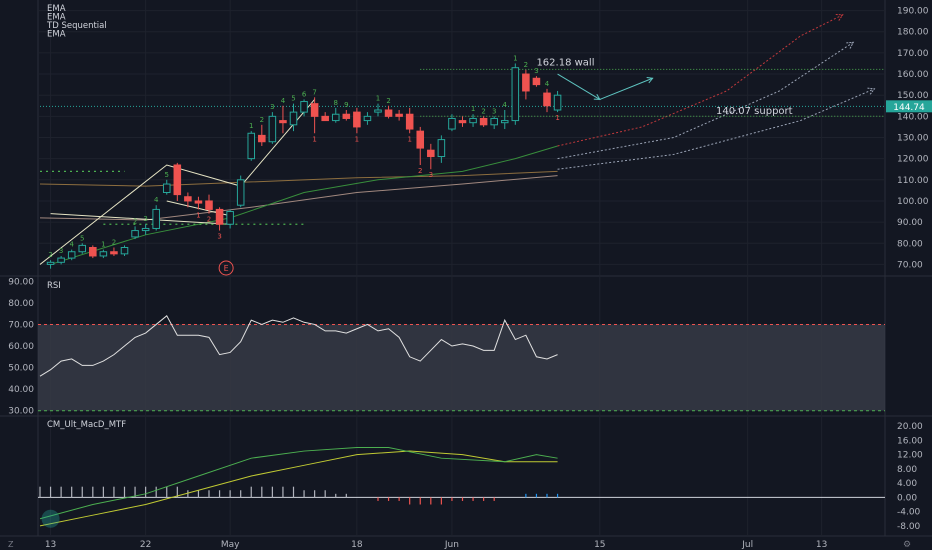 The image size is (932, 550). What do you see at coordinates (910, 456) in the screenshot?
I see `macd-tick-label: 12.00` at bounding box center [910, 456].